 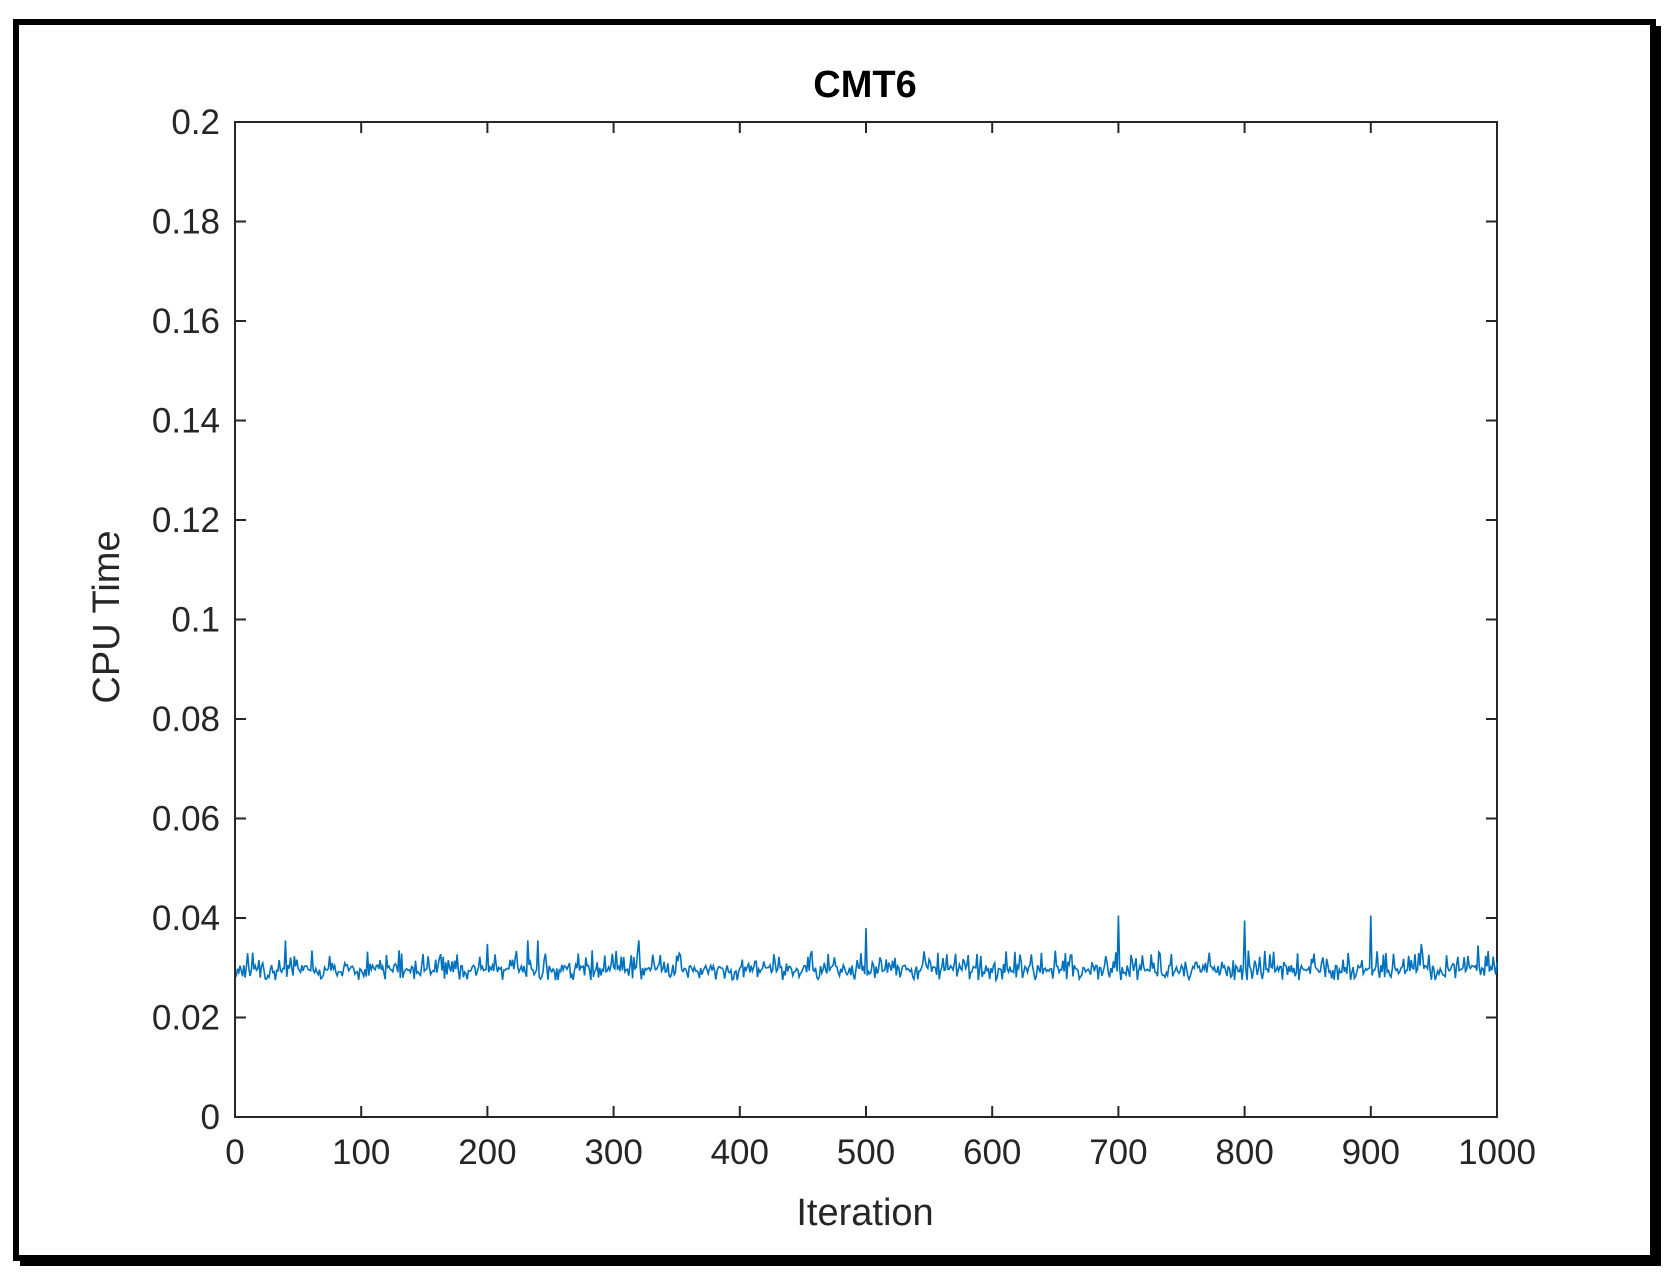 I want to click on x-tick-label: 1000, so click(x=1497, y=1152).